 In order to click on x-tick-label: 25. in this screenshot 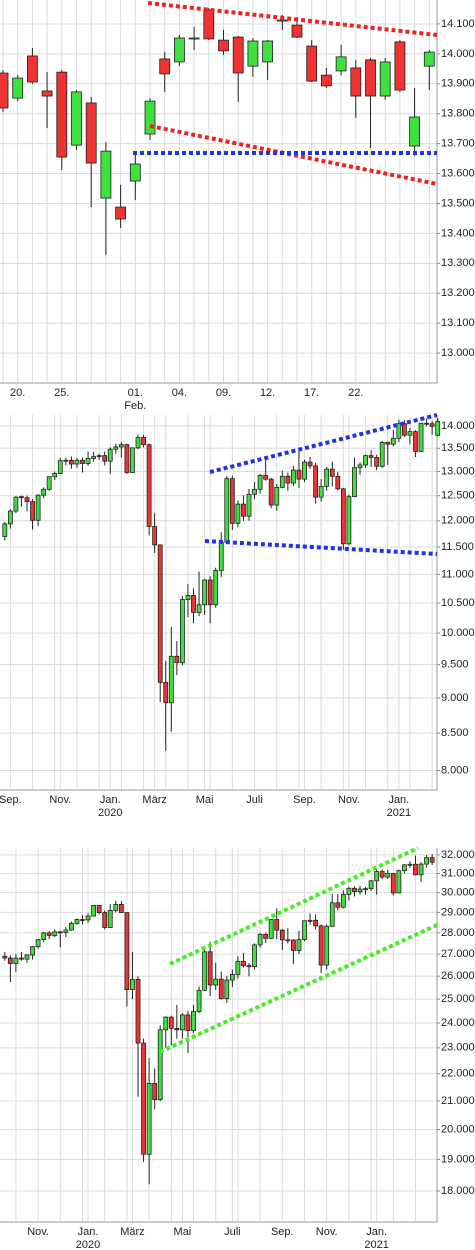, I will do `click(61, 393)`.